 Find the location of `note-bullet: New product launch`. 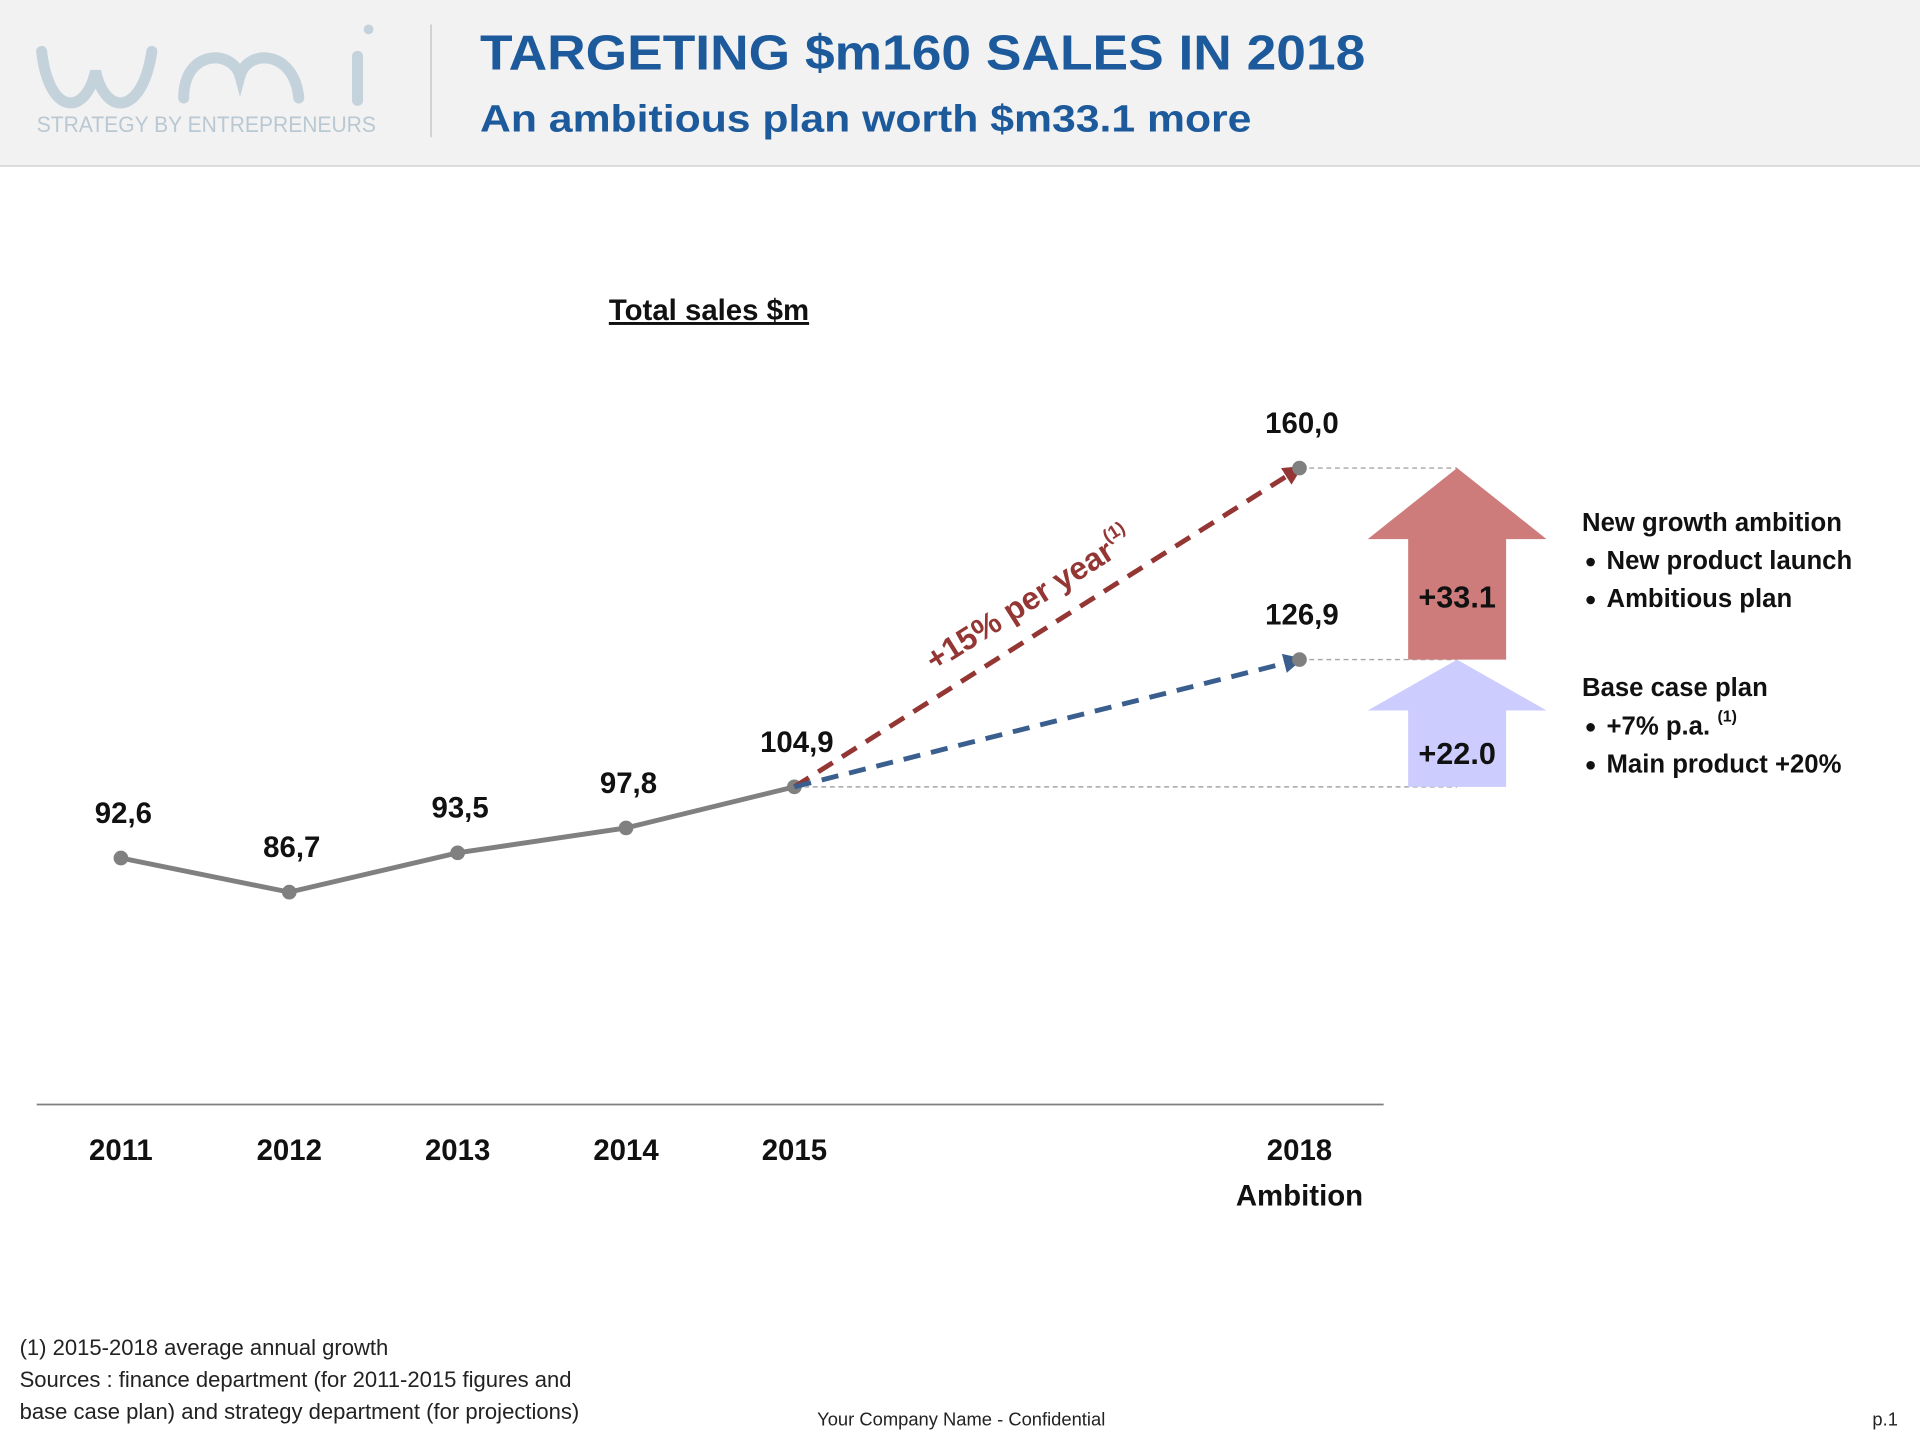

note-bullet: New product launch is located at coordinates (1730, 561).